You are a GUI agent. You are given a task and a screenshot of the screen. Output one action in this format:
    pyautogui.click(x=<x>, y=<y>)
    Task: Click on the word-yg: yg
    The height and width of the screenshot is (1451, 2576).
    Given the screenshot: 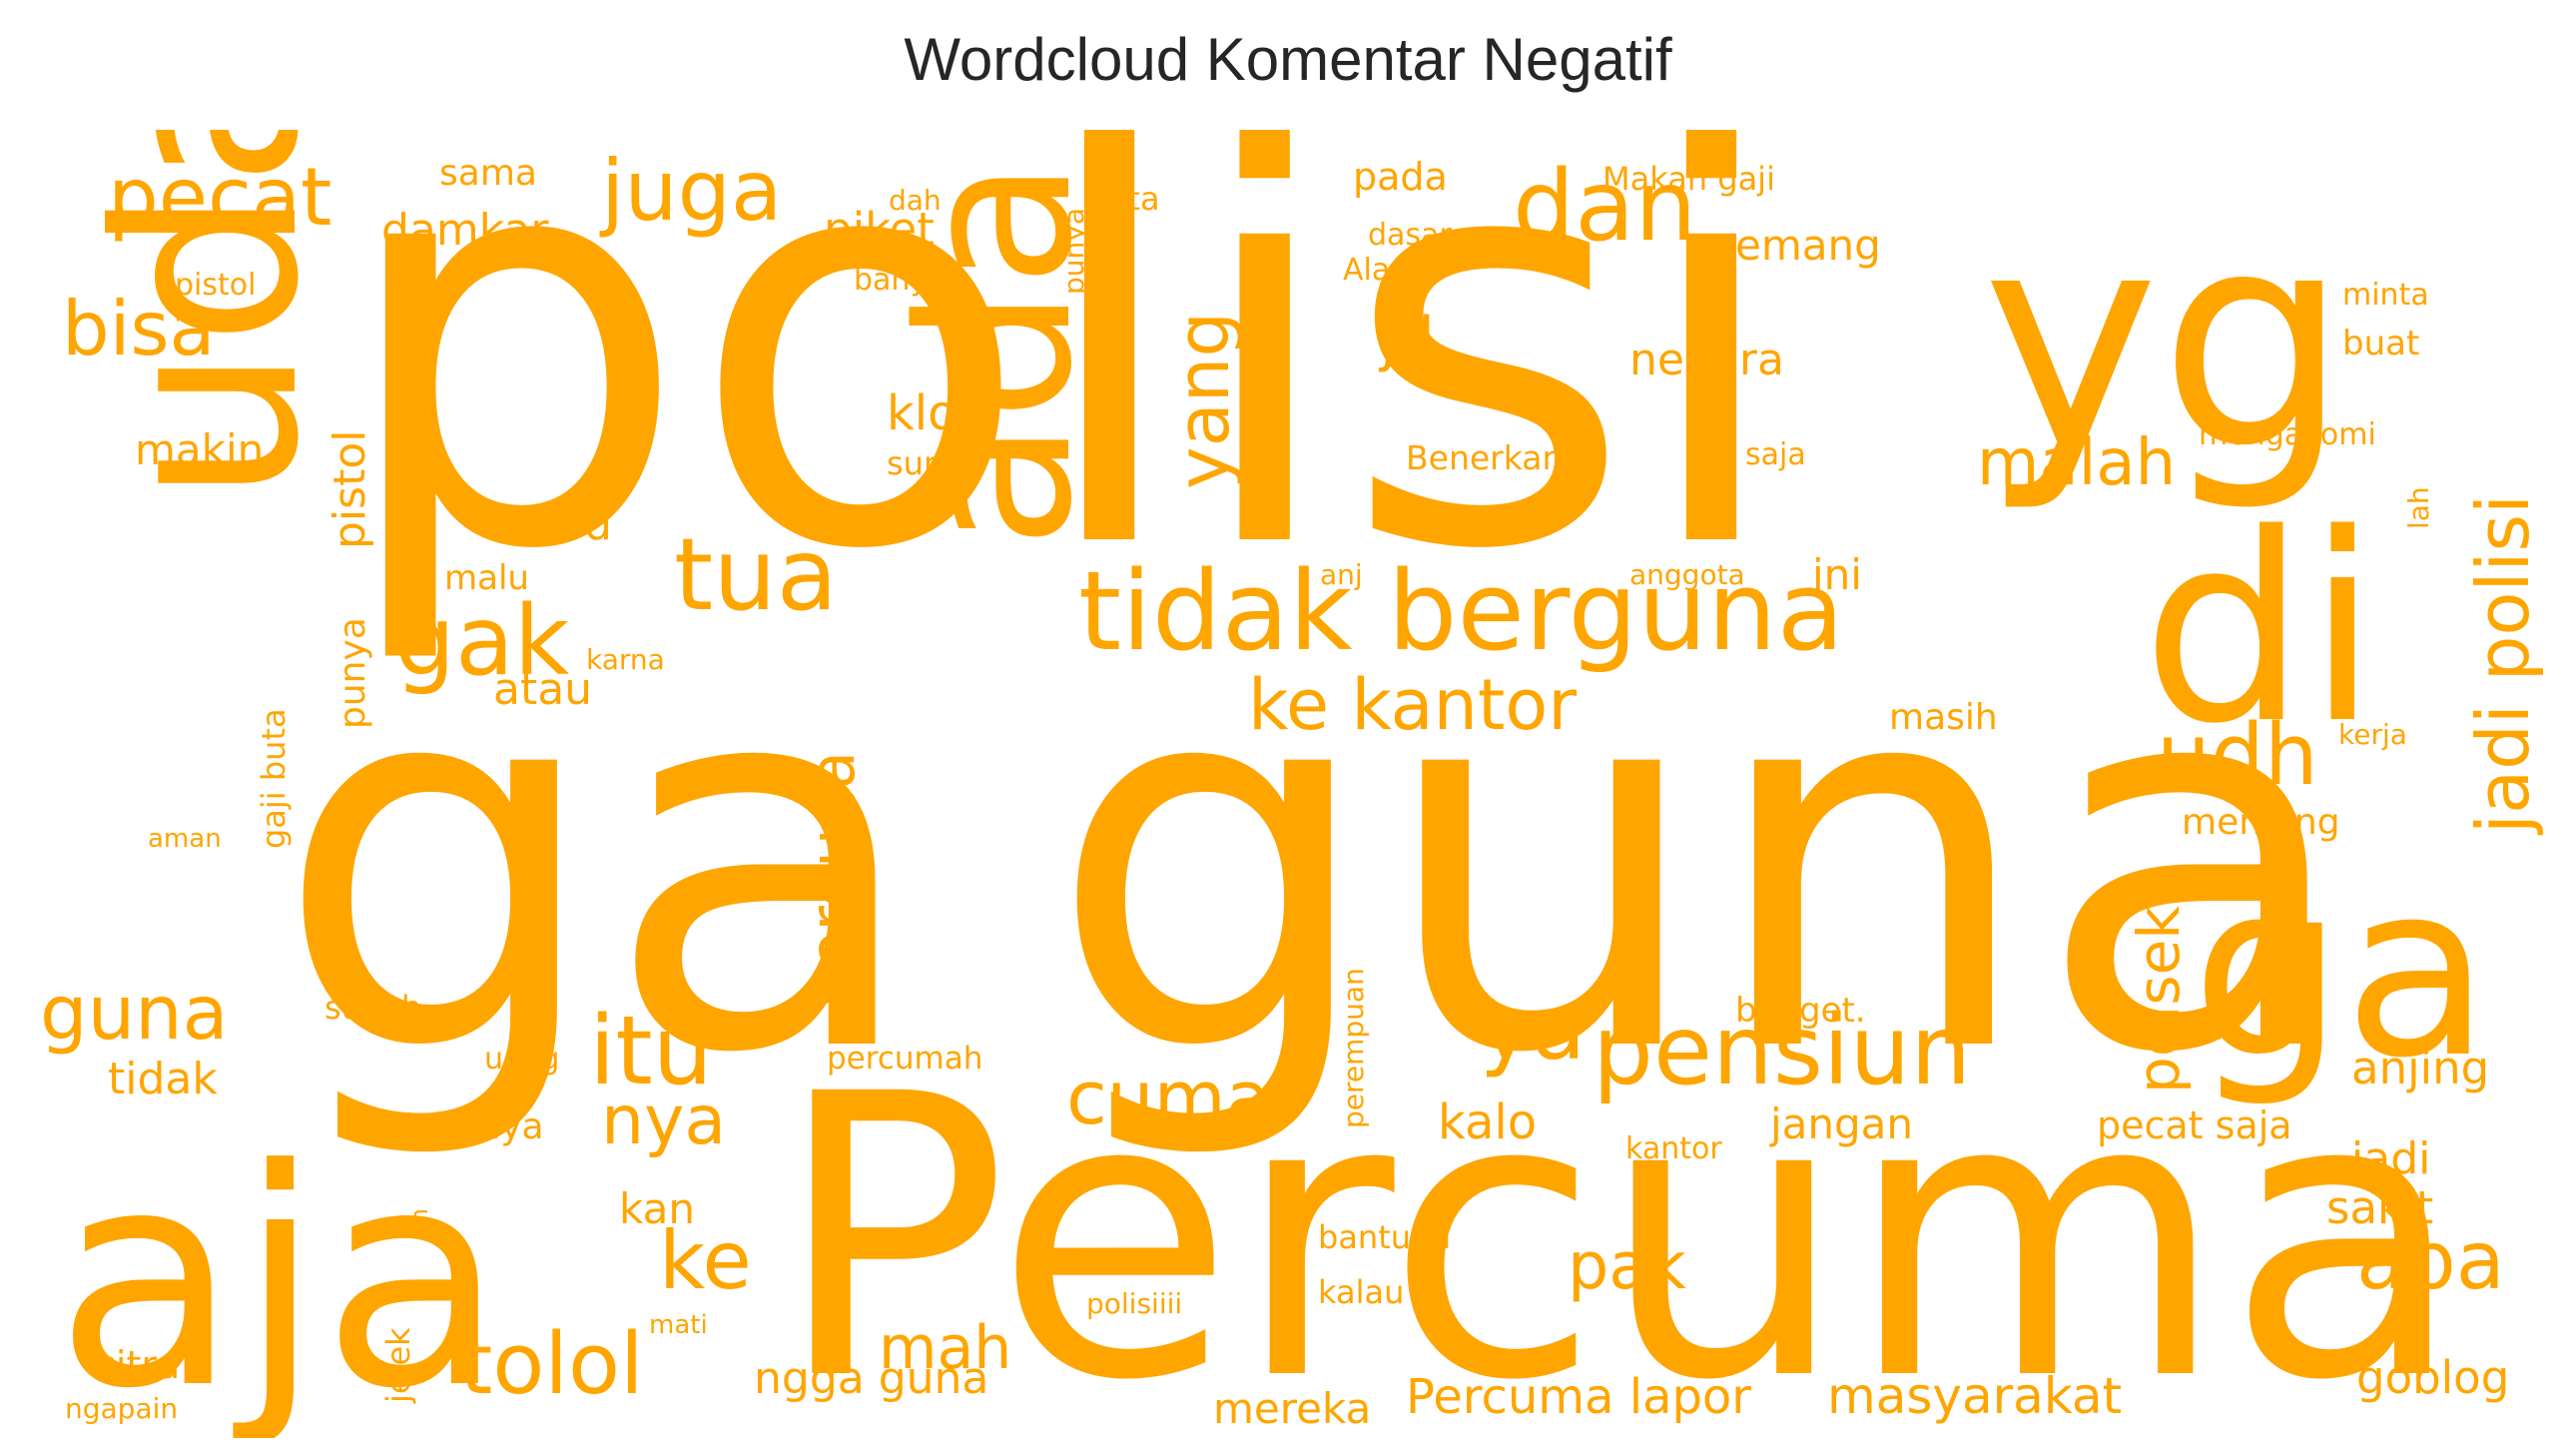 What is the action you would take?
    pyautogui.click(x=2165, y=341)
    